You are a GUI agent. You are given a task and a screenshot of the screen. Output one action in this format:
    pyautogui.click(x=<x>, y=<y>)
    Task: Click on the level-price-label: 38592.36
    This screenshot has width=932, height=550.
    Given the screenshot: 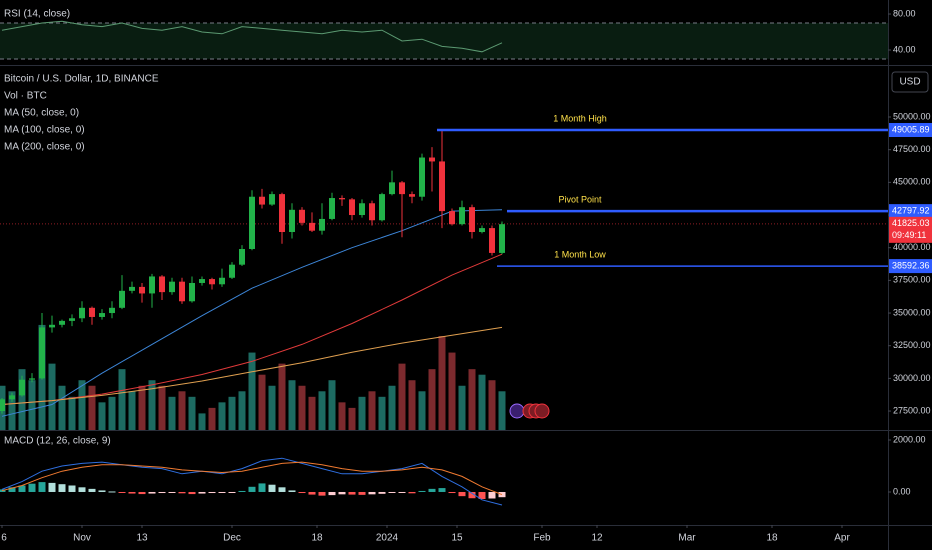 What is the action you would take?
    pyautogui.click(x=911, y=265)
    